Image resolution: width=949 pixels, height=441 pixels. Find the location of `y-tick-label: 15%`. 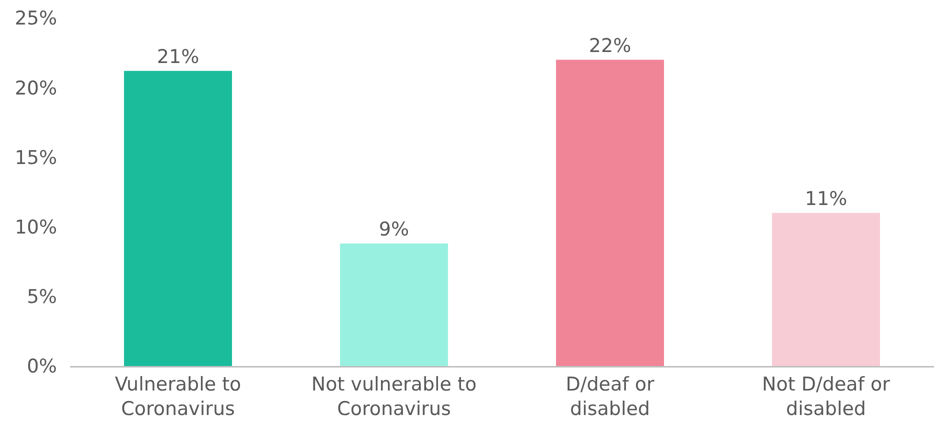

y-tick-label: 15% is located at coordinates (35, 157).